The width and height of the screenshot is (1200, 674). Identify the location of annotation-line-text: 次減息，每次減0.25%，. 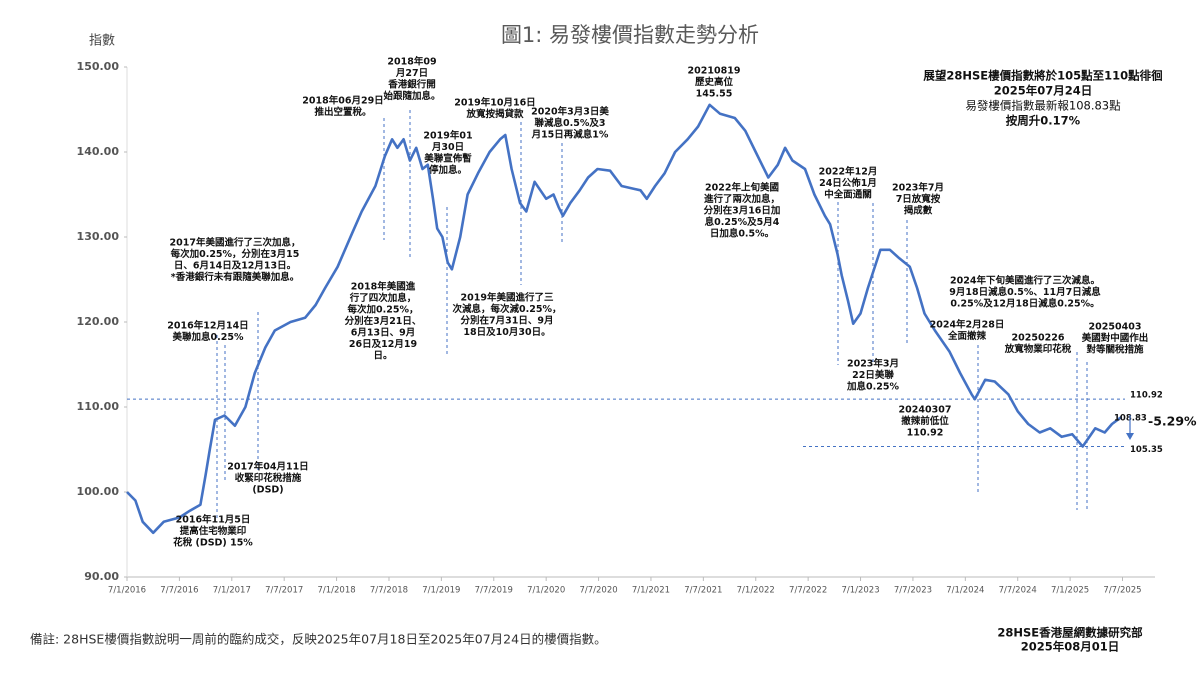
(507, 309).